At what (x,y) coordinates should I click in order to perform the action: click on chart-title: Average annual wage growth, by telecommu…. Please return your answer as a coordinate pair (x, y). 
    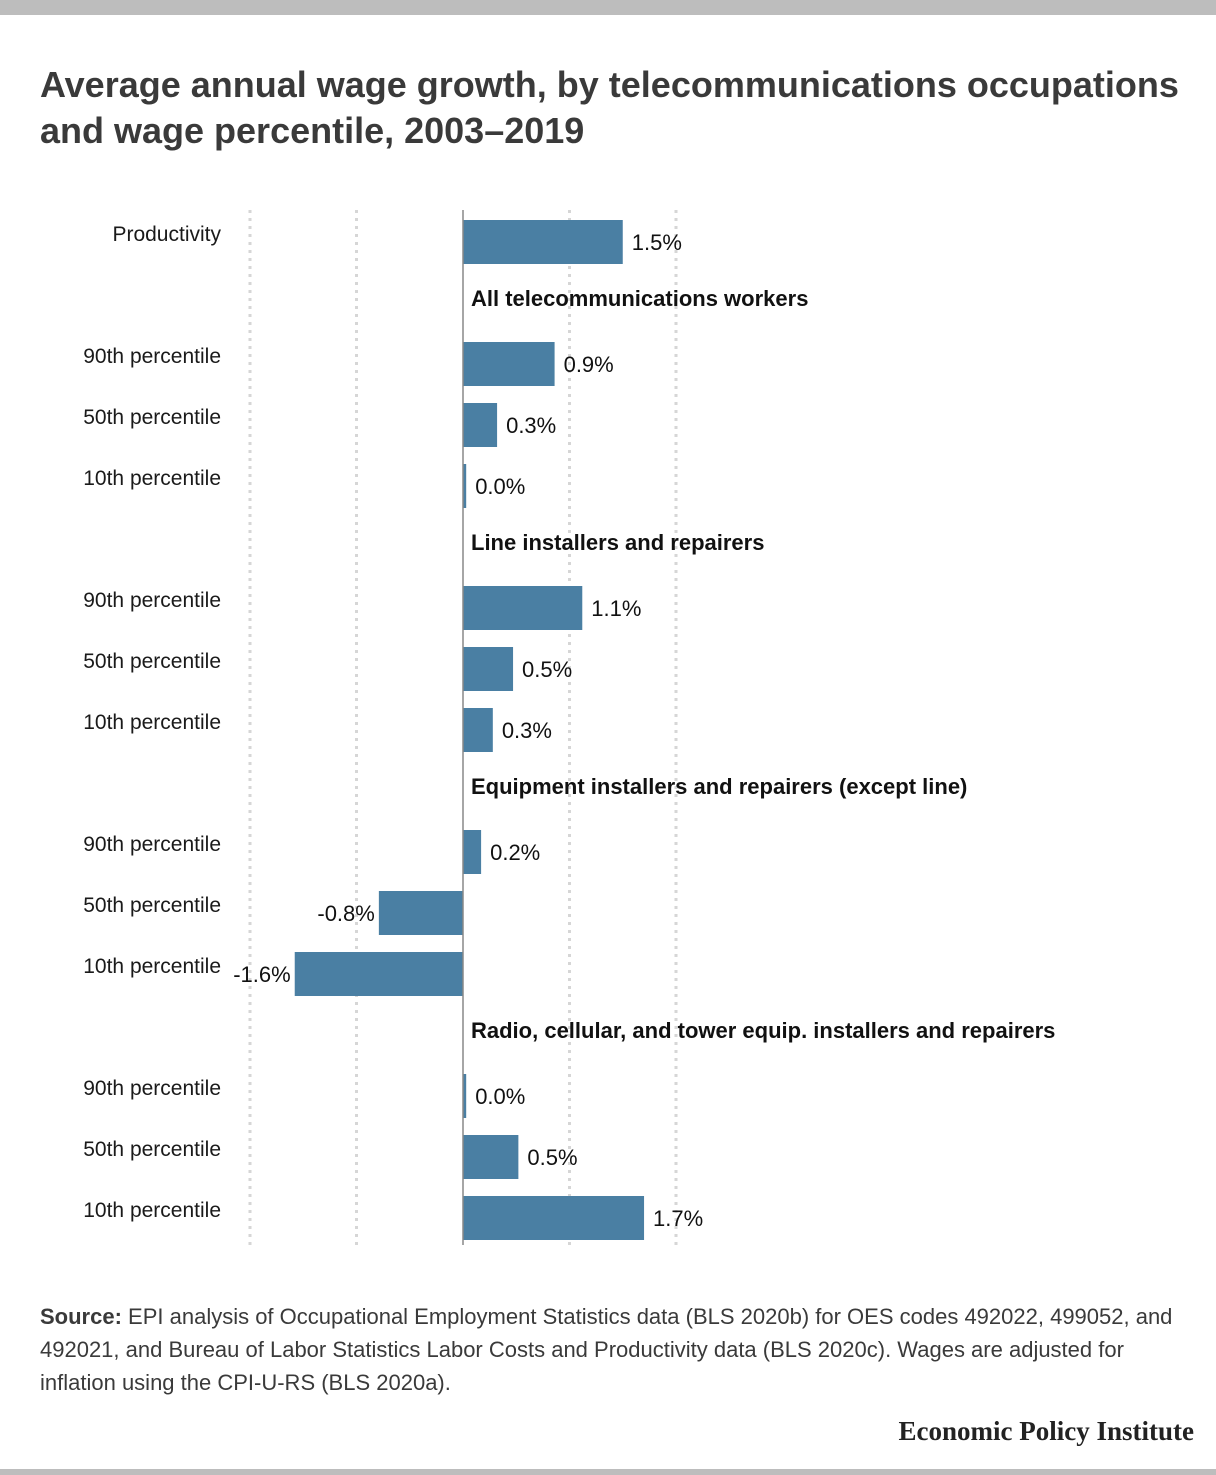
    Looking at the image, I should click on (609, 107).